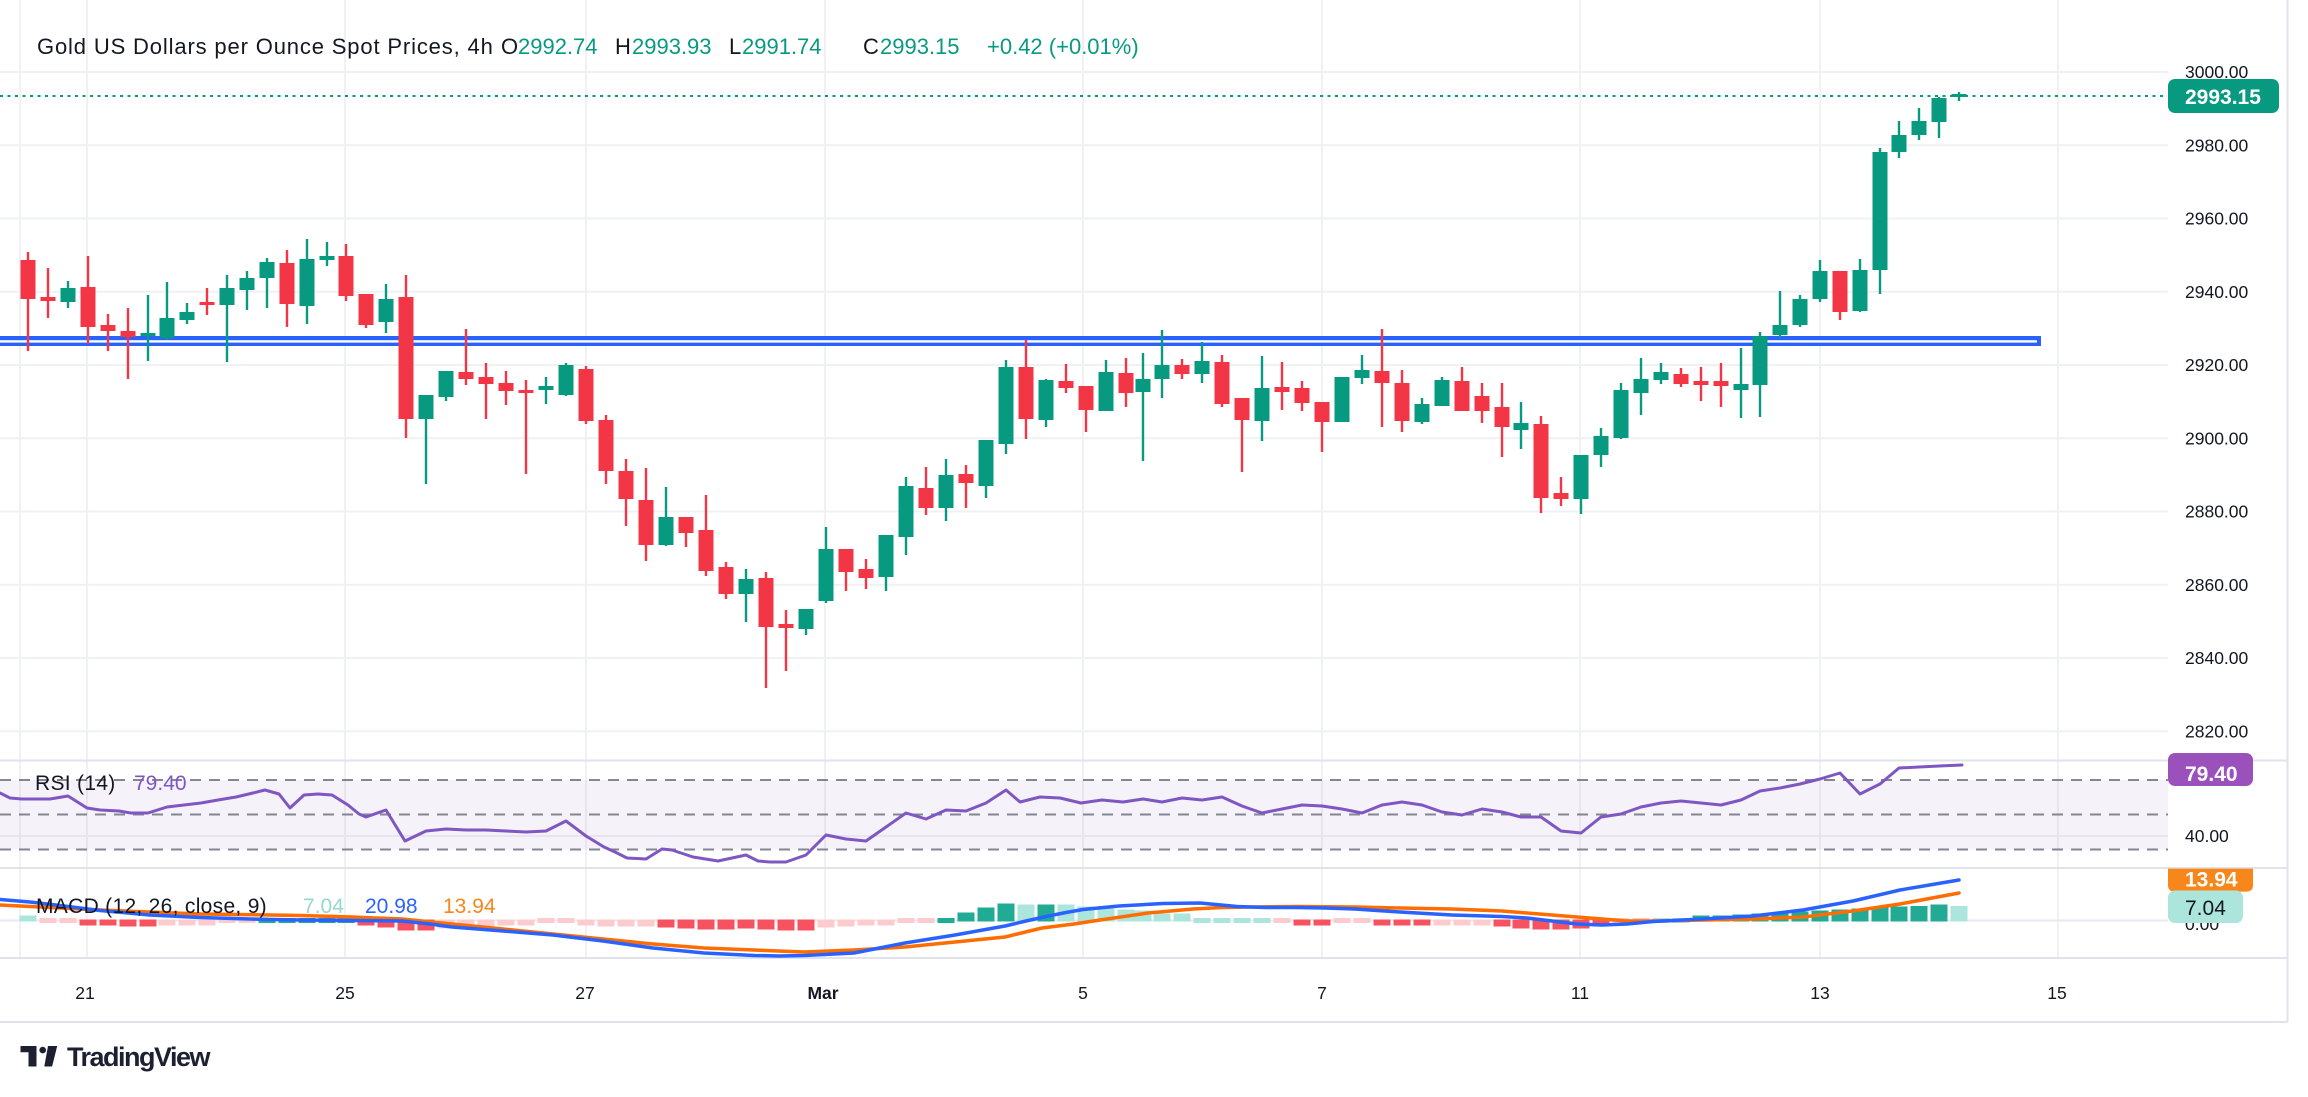 The width and height of the screenshot is (2308, 1097). What do you see at coordinates (672, 46) in the screenshot?
I see `svg-text: 2993.93` at bounding box center [672, 46].